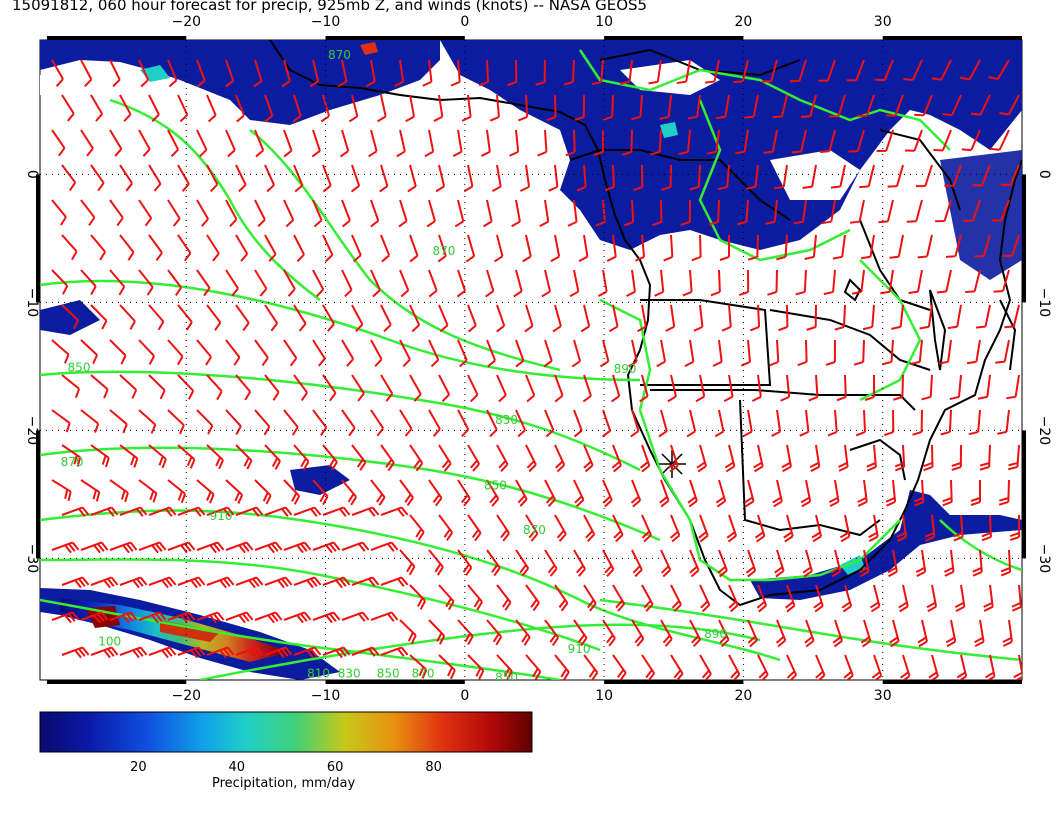 This screenshot has width=1056, height=816. I want to click on lon-tick-label: 0, so click(464, 696).